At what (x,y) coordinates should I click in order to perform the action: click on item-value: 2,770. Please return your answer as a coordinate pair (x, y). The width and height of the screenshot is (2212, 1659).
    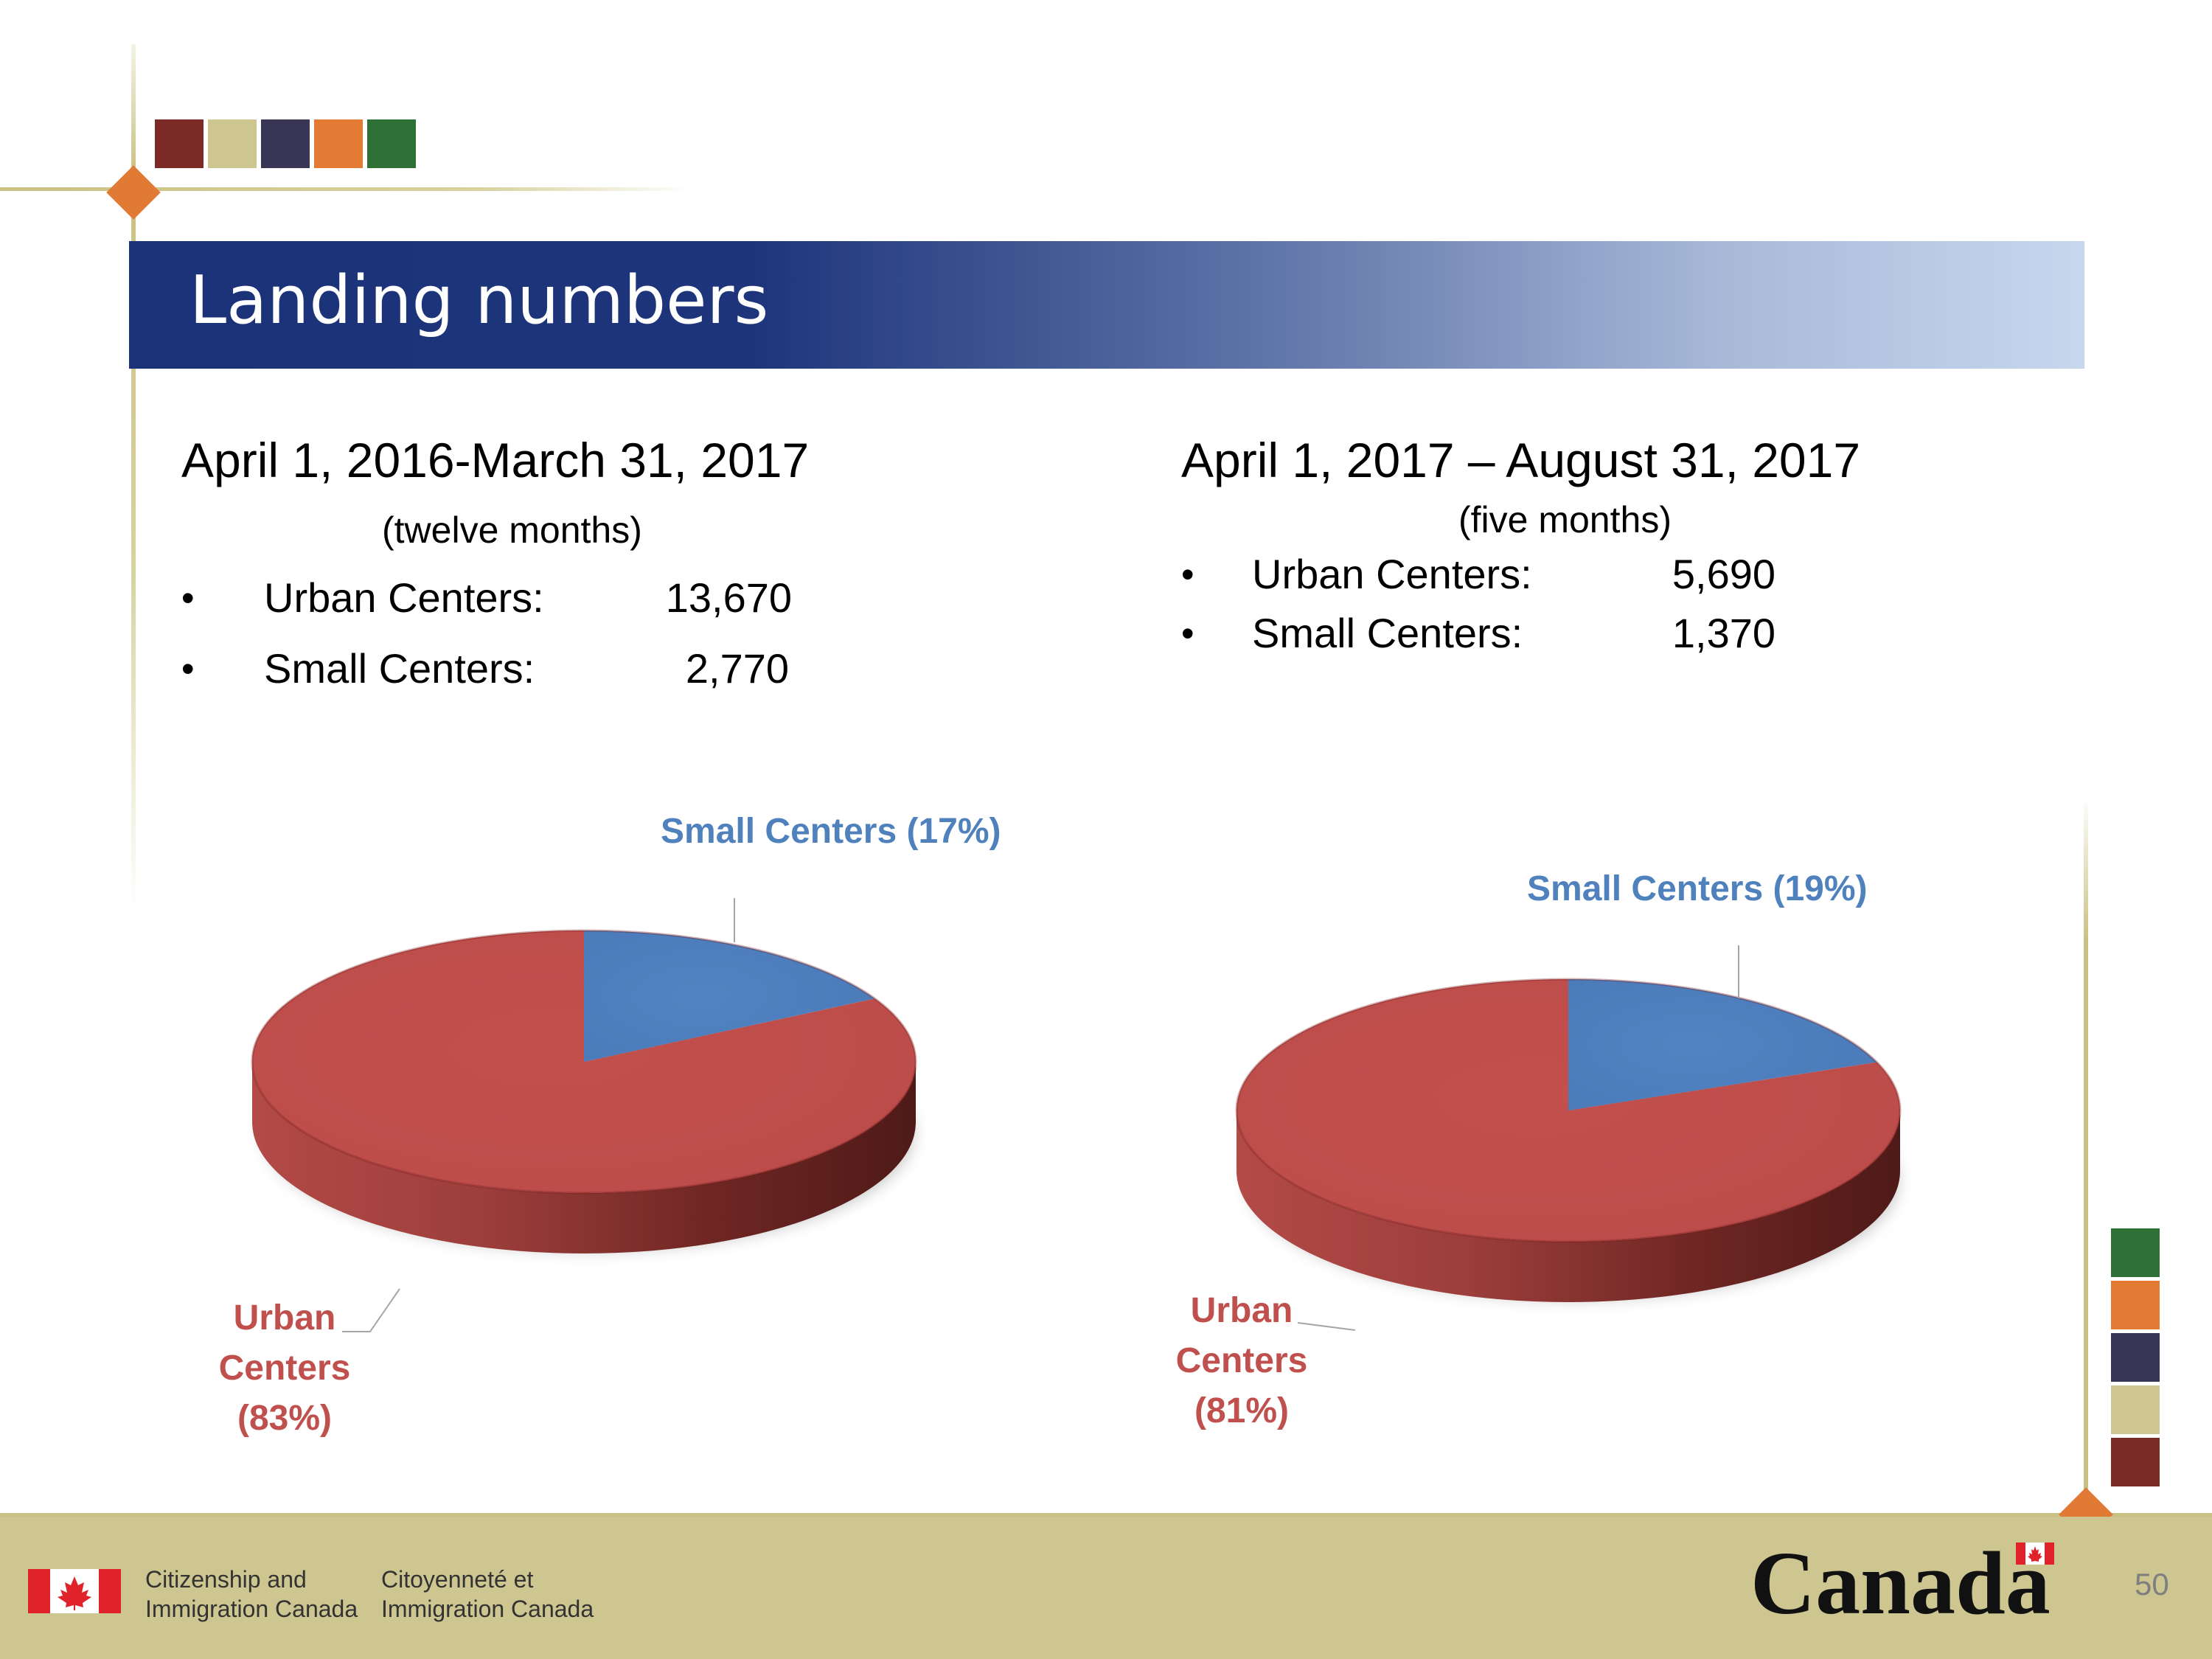
    Looking at the image, I should click on (737, 668).